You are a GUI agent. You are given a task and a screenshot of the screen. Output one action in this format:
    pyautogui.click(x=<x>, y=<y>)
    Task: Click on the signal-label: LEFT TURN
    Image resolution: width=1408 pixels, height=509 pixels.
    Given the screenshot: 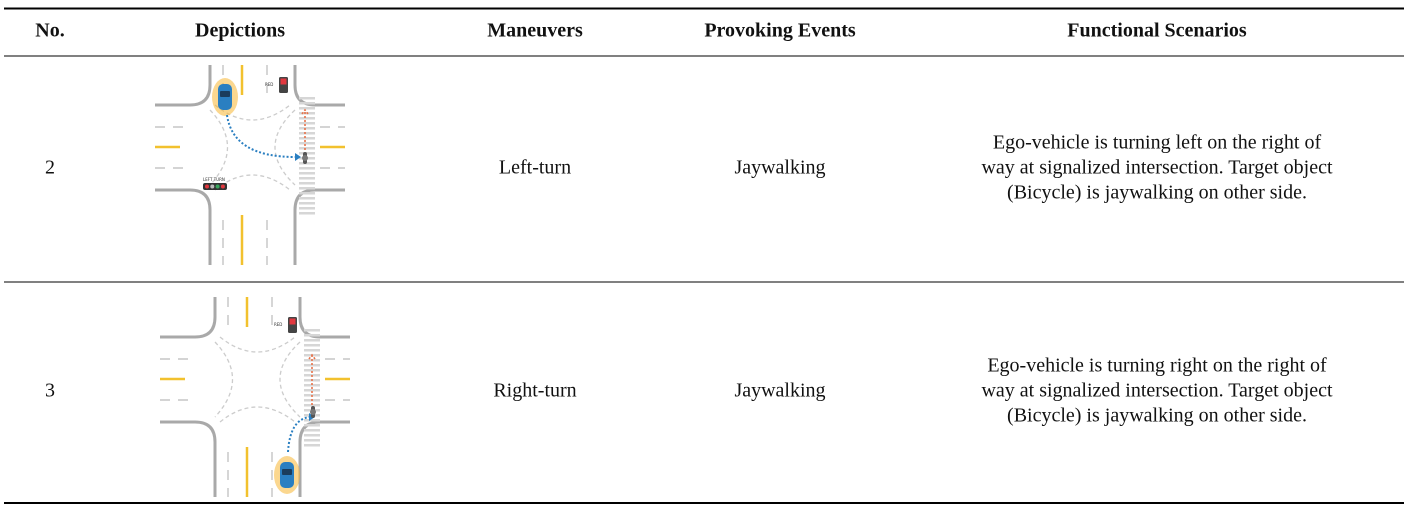 What is the action you would take?
    pyautogui.click(x=214, y=179)
    